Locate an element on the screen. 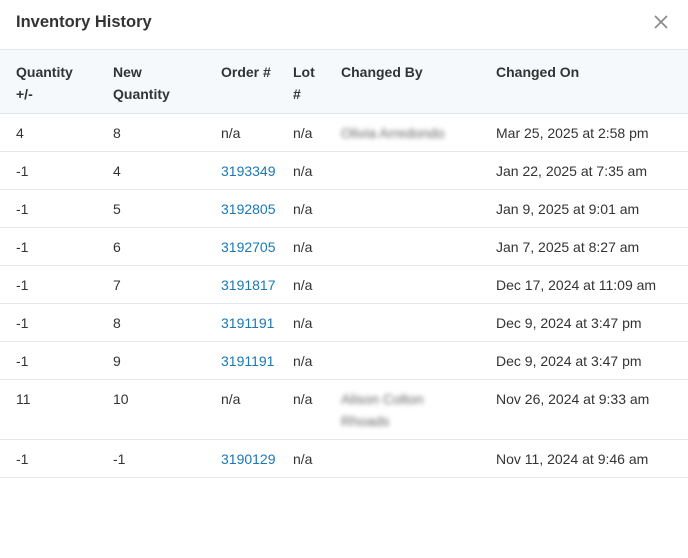 Image resolution: width=688 pixels, height=558 pixels. new-quantity-cell: -1 is located at coordinates (167, 458).